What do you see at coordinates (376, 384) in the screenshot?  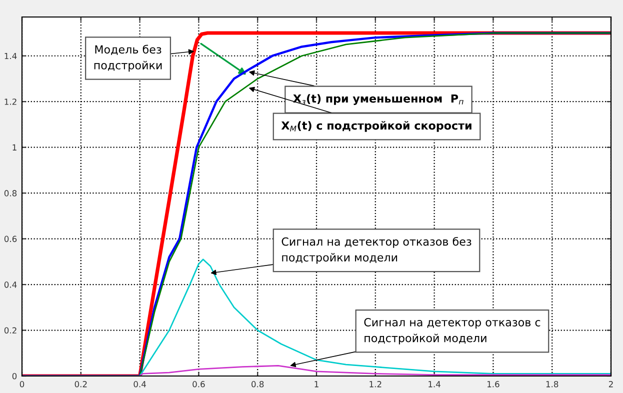 I see `x-tick-label: 1.2` at bounding box center [376, 384].